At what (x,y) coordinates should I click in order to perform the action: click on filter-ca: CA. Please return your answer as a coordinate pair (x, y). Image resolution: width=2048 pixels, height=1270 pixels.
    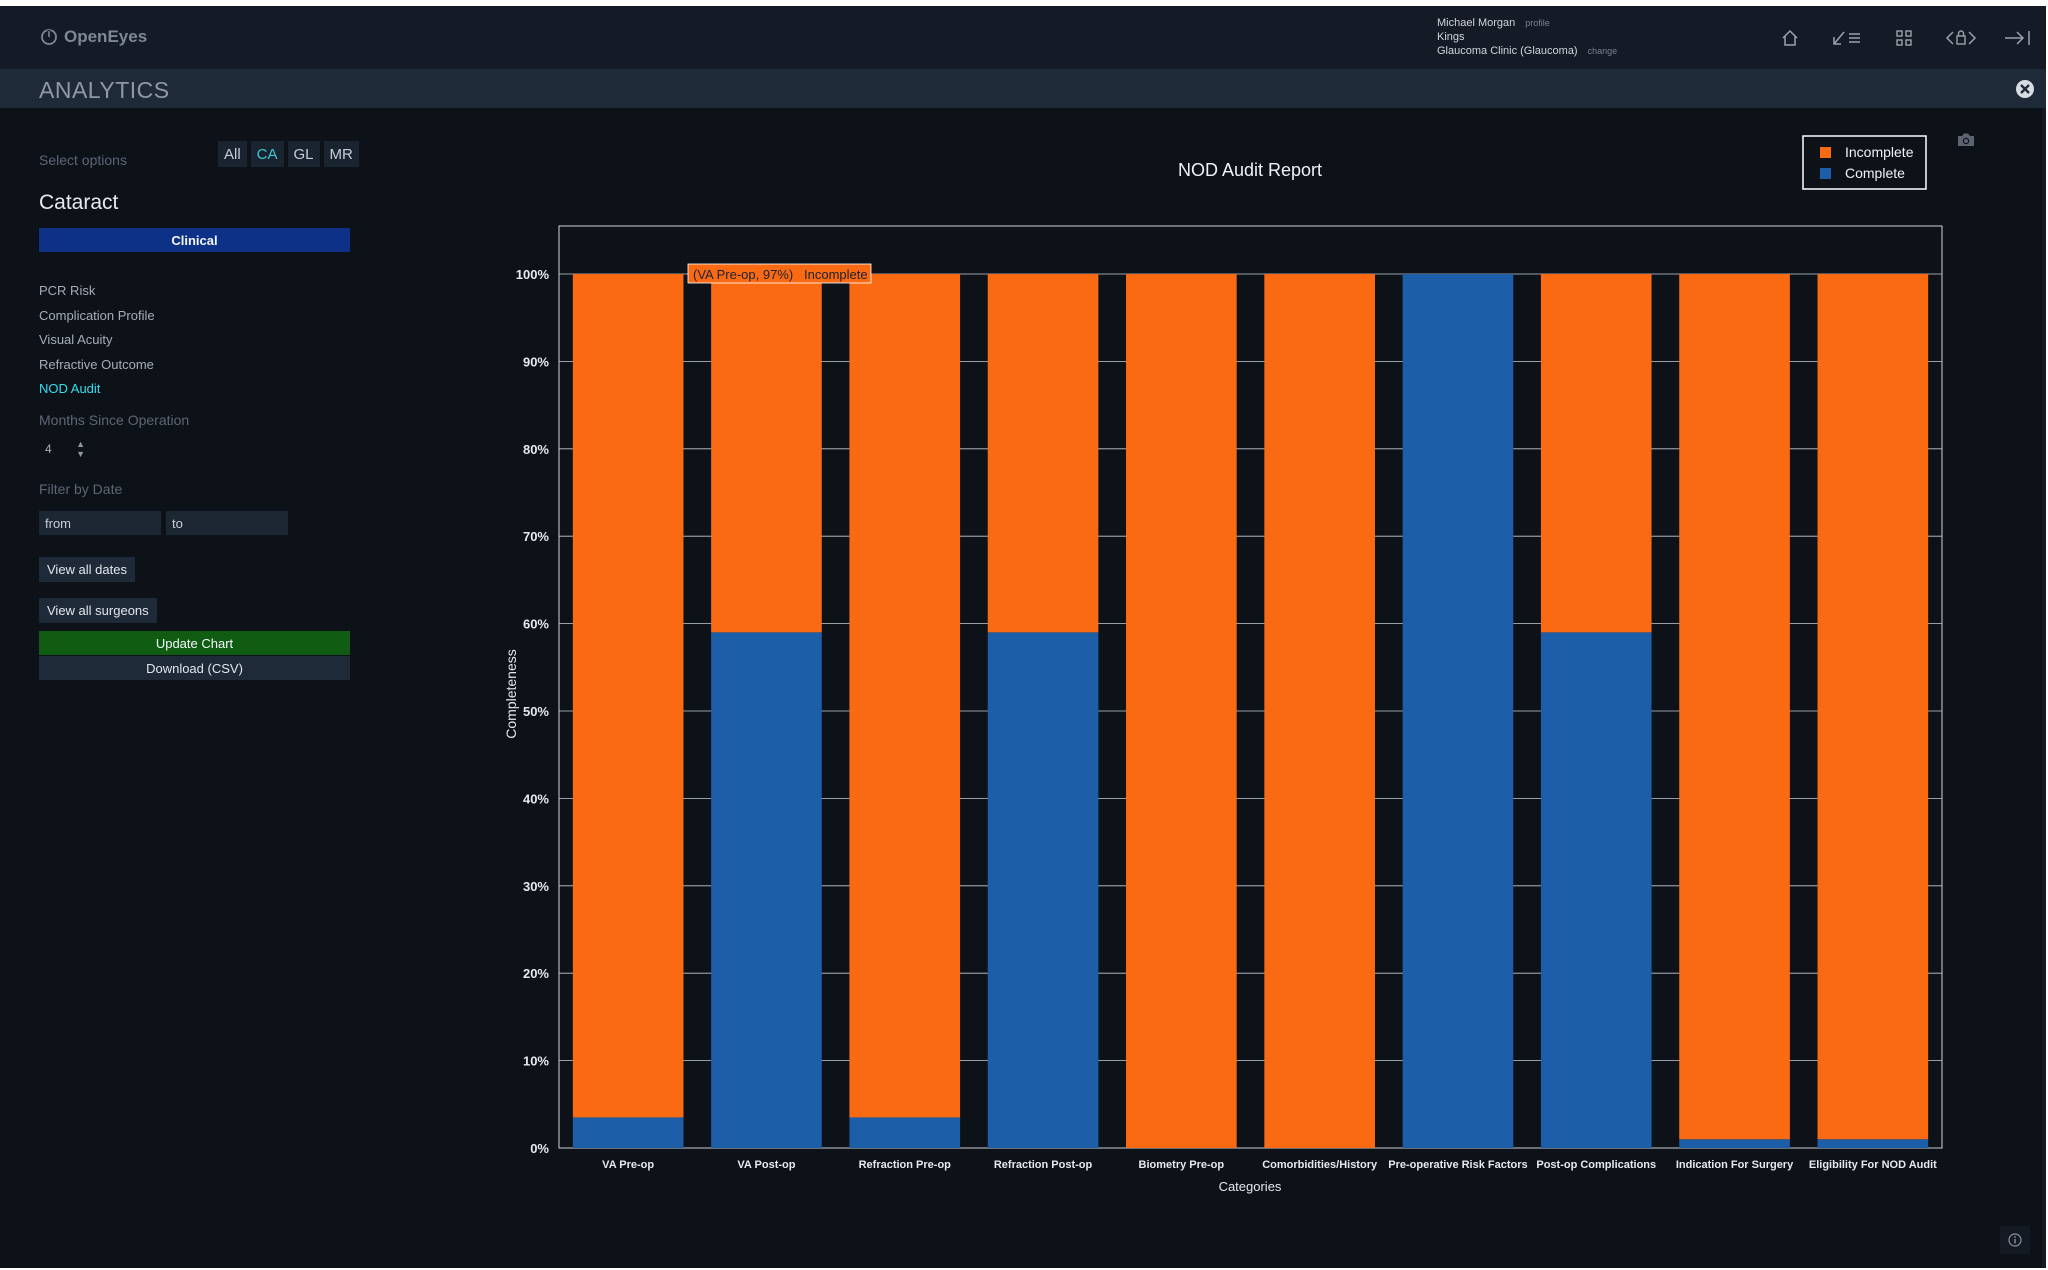
    Looking at the image, I should click on (267, 154).